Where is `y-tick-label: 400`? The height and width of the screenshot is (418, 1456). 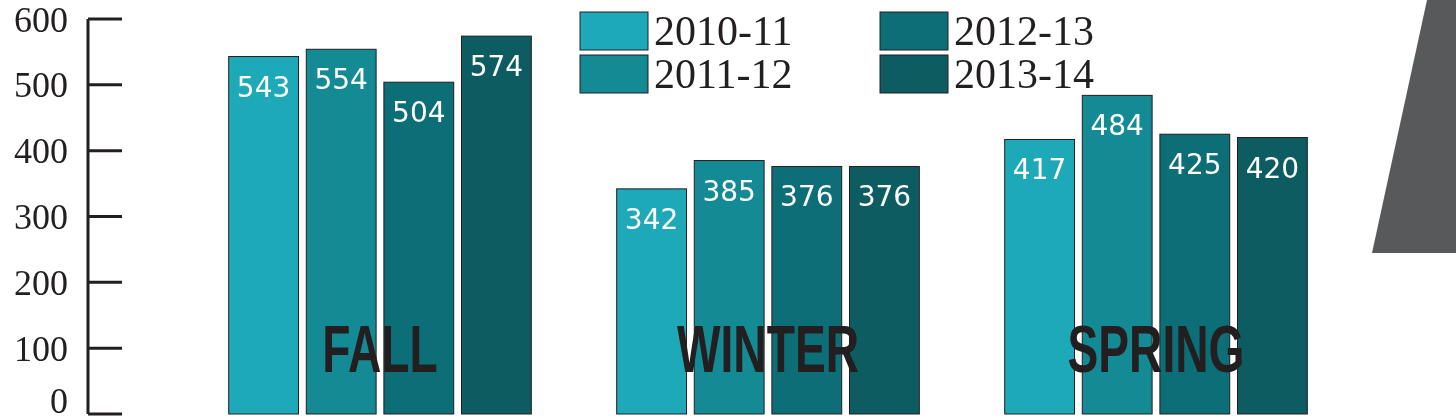
y-tick-label: 400 is located at coordinates (41, 151).